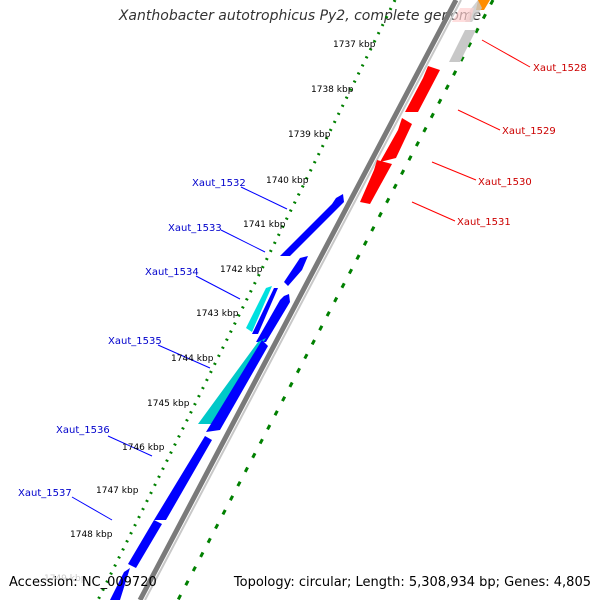  I want to click on right-label-connectors, so click(471, 130).